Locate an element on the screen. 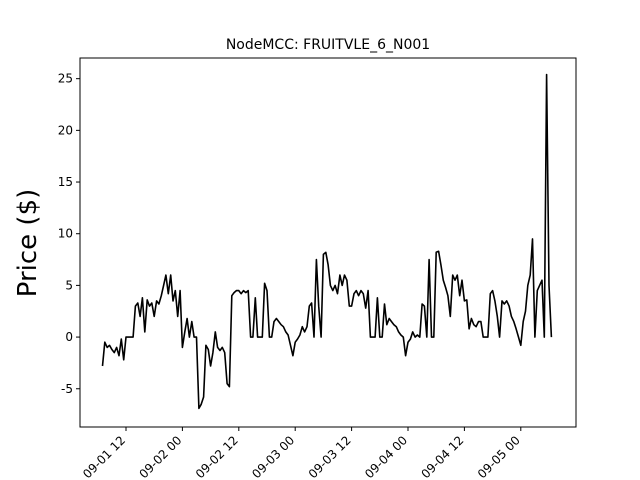 This screenshot has width=640, height=480. y-axis-label: Price ($) is located at coordinates (28, 243).